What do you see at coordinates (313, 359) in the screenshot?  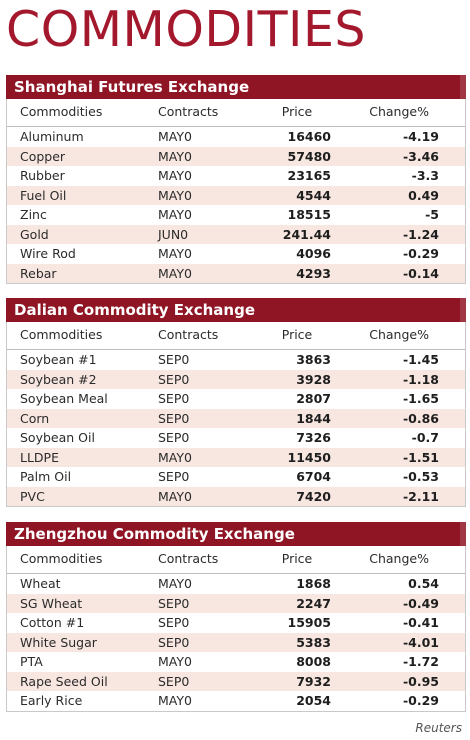 I see `price-value: 3863` at bounding box center [313, 359].